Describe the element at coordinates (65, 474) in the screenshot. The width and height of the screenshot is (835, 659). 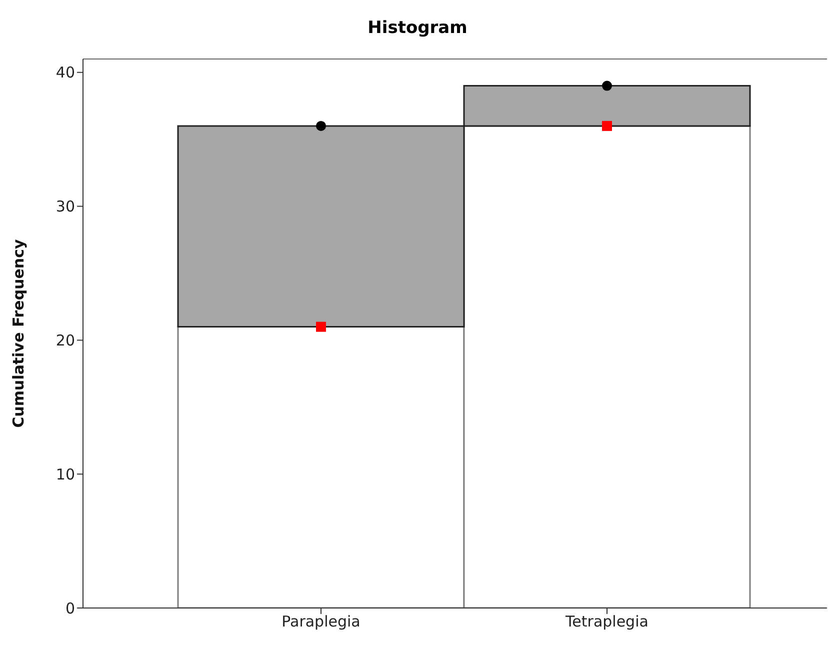
I see `y-tick-label: 10` at that location.